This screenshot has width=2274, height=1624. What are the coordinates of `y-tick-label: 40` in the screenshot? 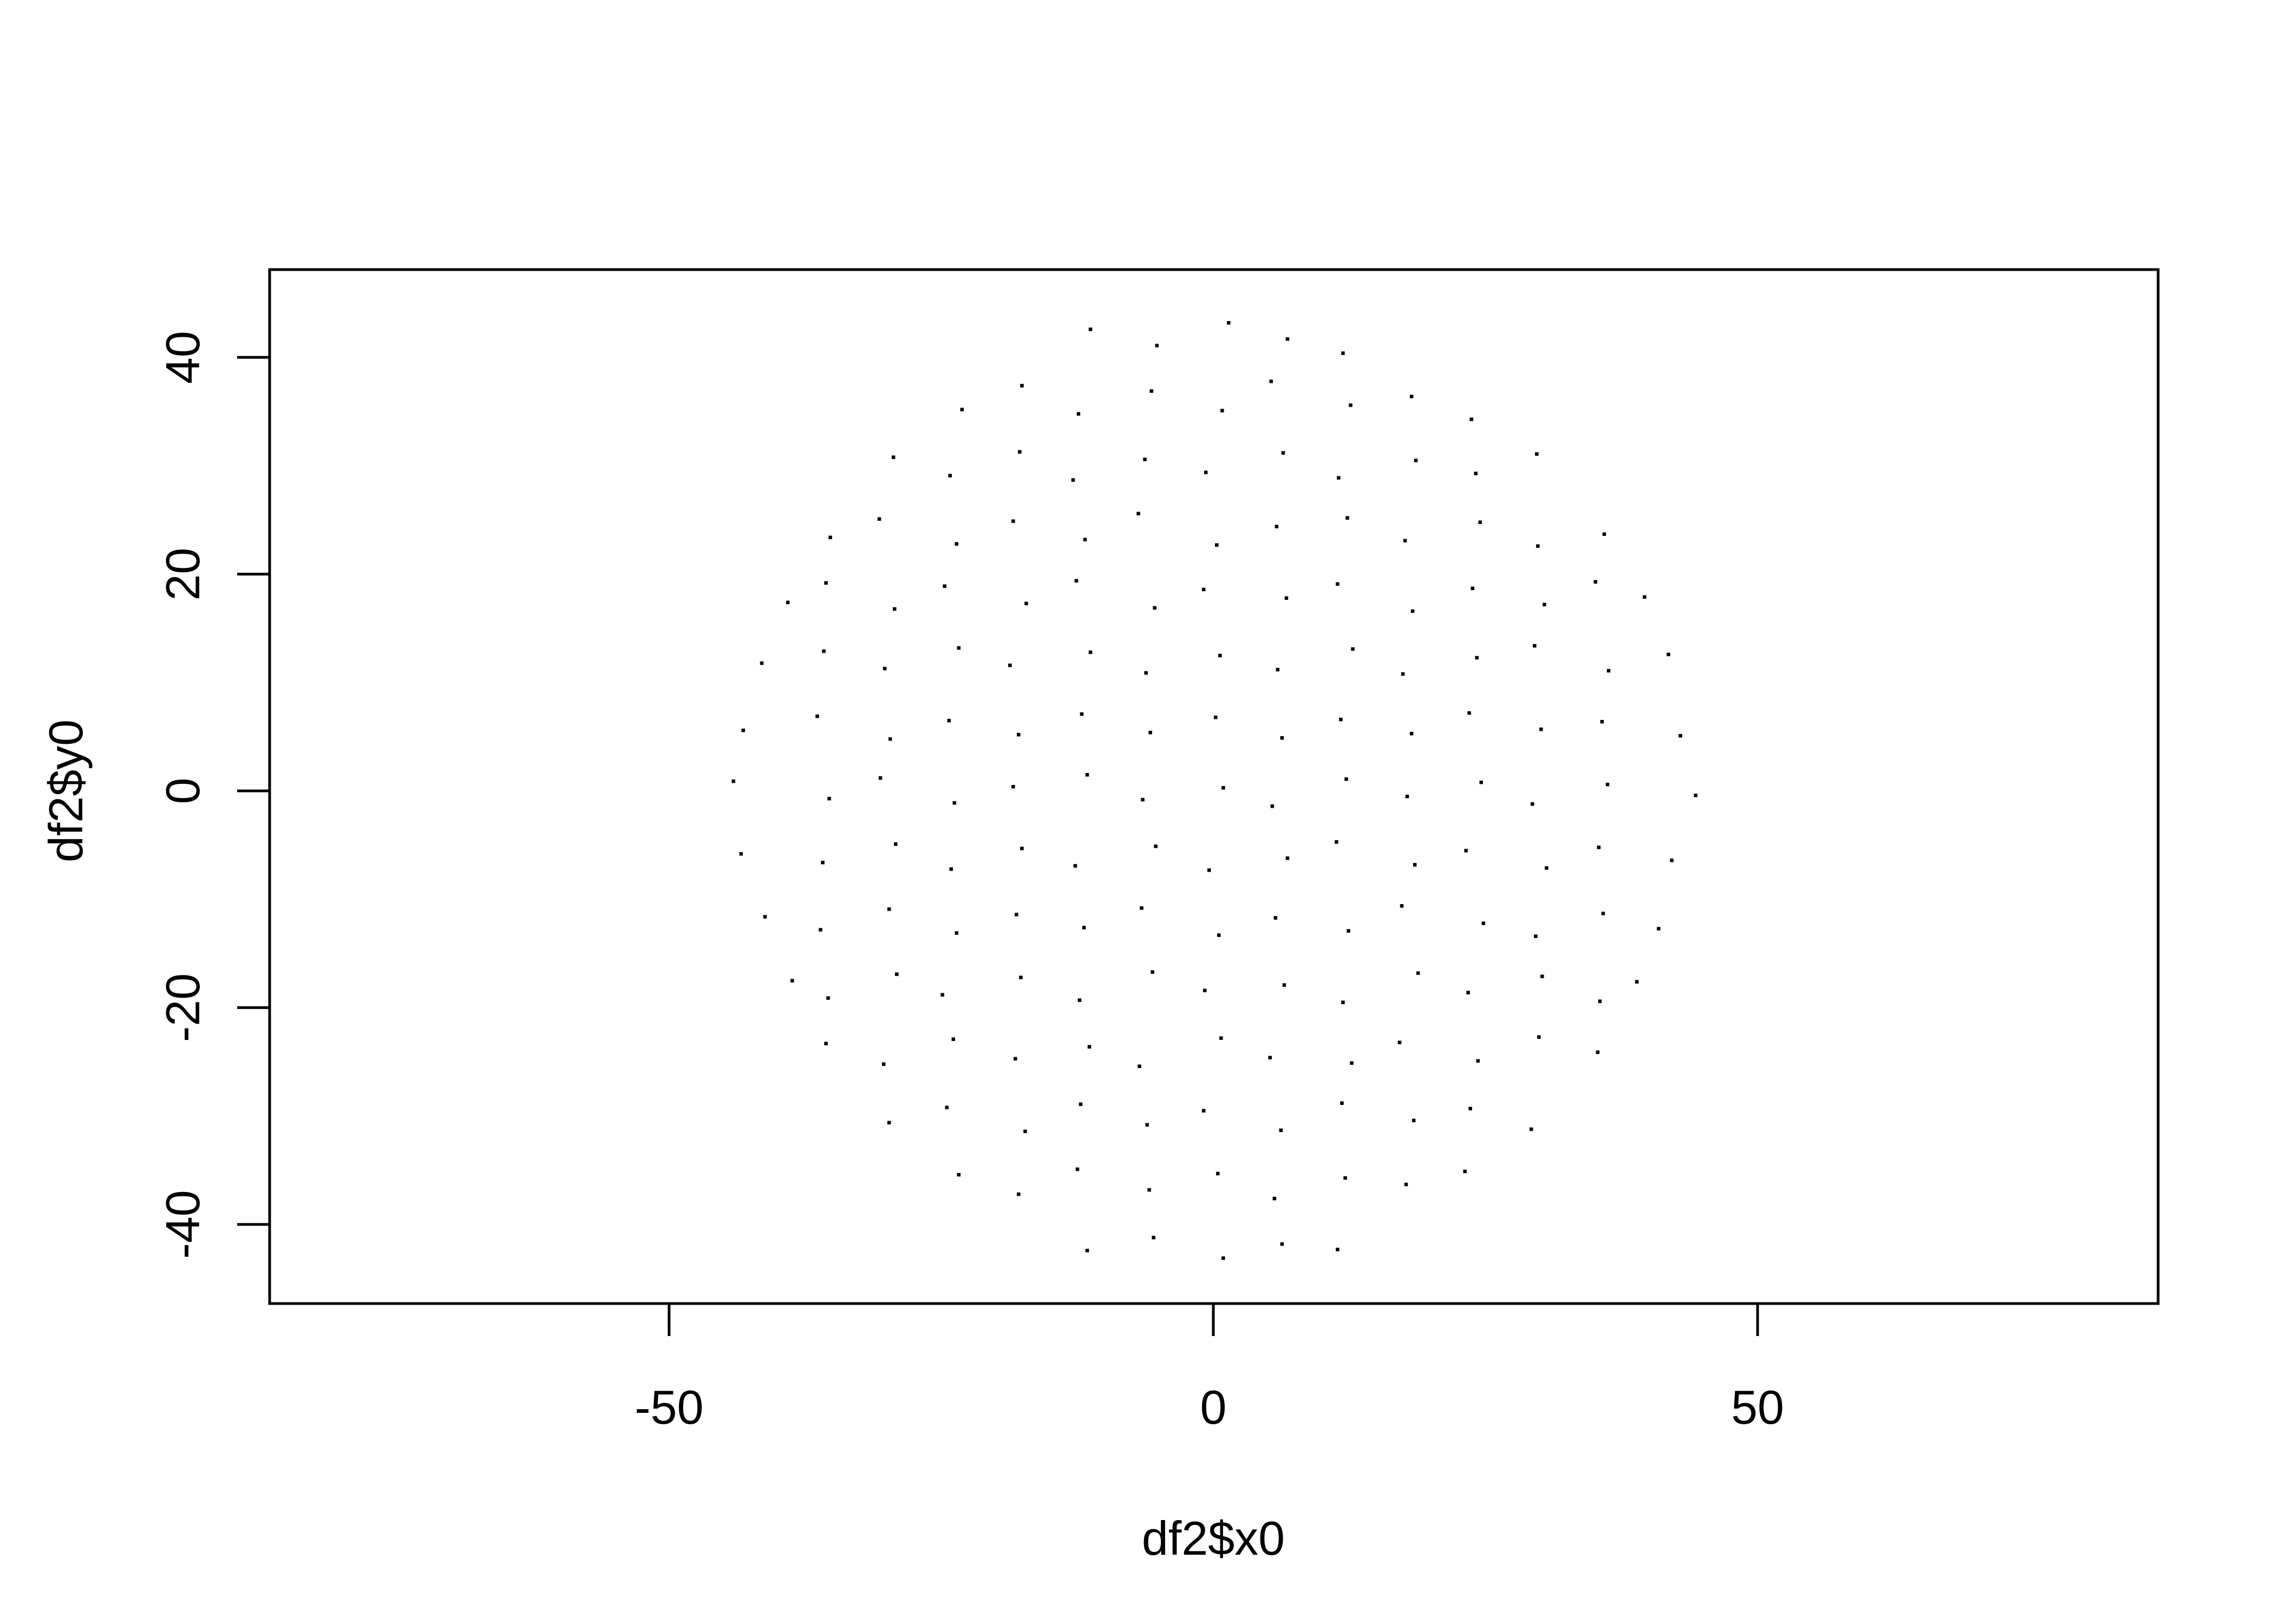 It's located at (183, 358).